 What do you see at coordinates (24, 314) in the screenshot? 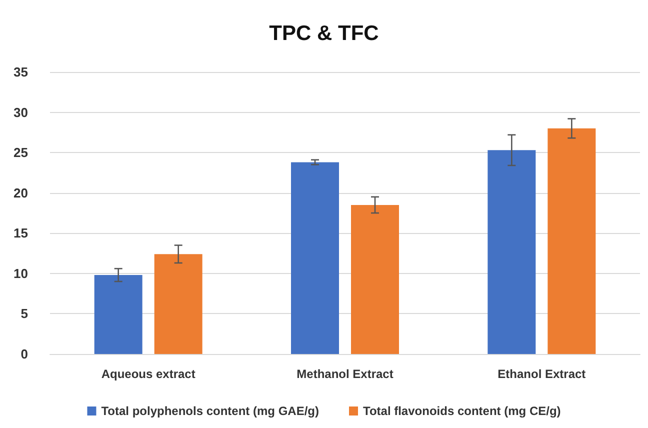
I see `y-tick-label: 5` at bounding box center [24, 314].